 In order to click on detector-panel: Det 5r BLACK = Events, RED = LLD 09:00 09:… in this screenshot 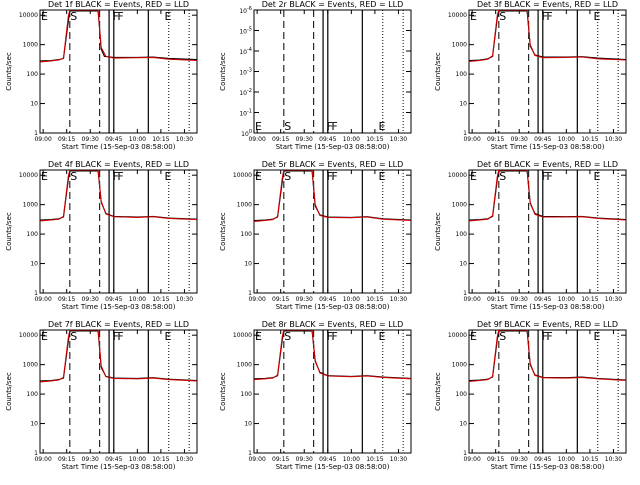, I will do `click(315, 235)`.